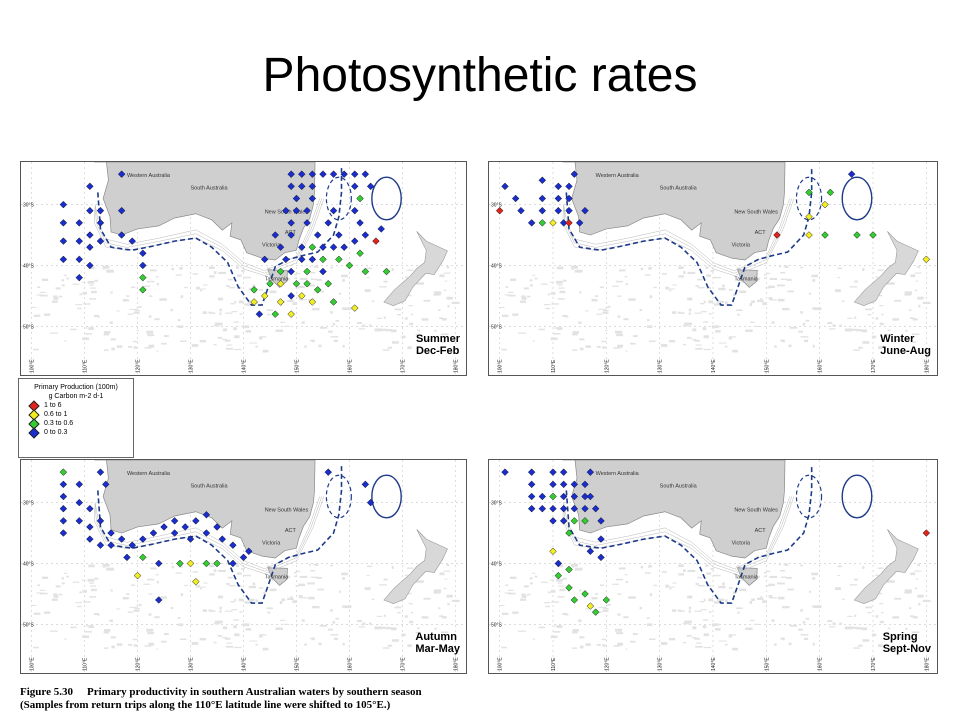 This screenshot has width=960, height=720. What do you see at coordinates (291, 531) in the screenshot?
I see `label-act: ACT` at bounding box center [291, 531].